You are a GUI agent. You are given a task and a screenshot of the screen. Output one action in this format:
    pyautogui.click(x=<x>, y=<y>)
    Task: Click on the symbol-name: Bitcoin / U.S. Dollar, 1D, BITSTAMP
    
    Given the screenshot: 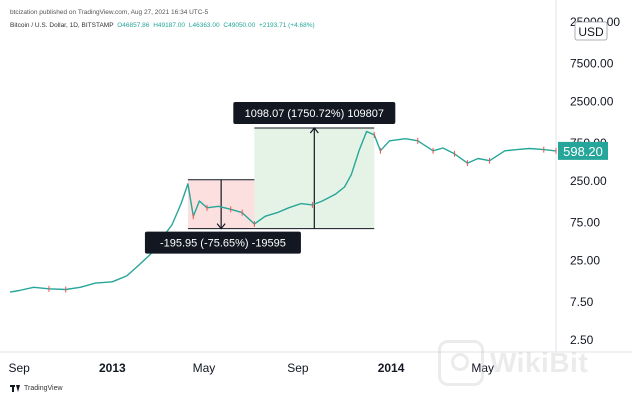 What is the action you would take?
    pyautogui.click(x=62, y=25)
    